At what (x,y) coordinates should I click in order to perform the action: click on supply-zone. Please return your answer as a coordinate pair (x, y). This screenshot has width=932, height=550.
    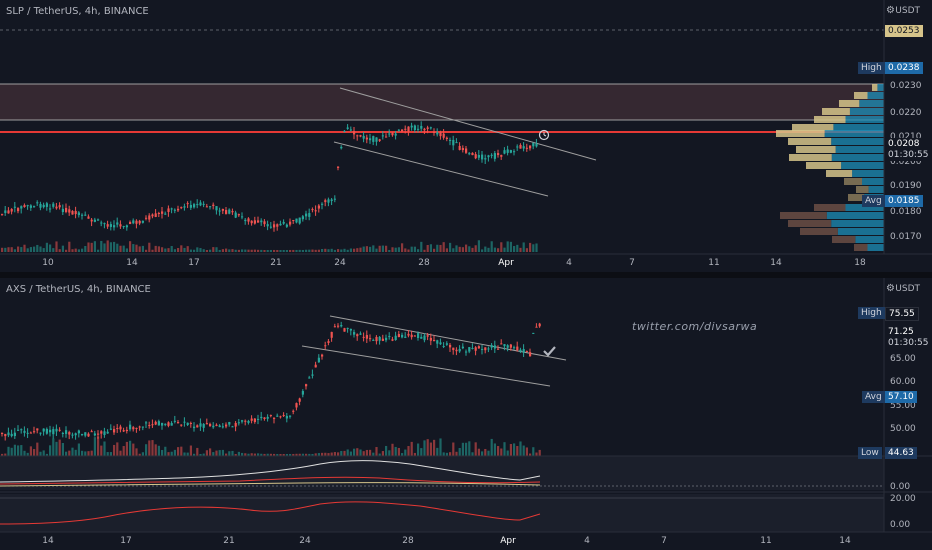
    Looking at the image, I should click on (442, 102).